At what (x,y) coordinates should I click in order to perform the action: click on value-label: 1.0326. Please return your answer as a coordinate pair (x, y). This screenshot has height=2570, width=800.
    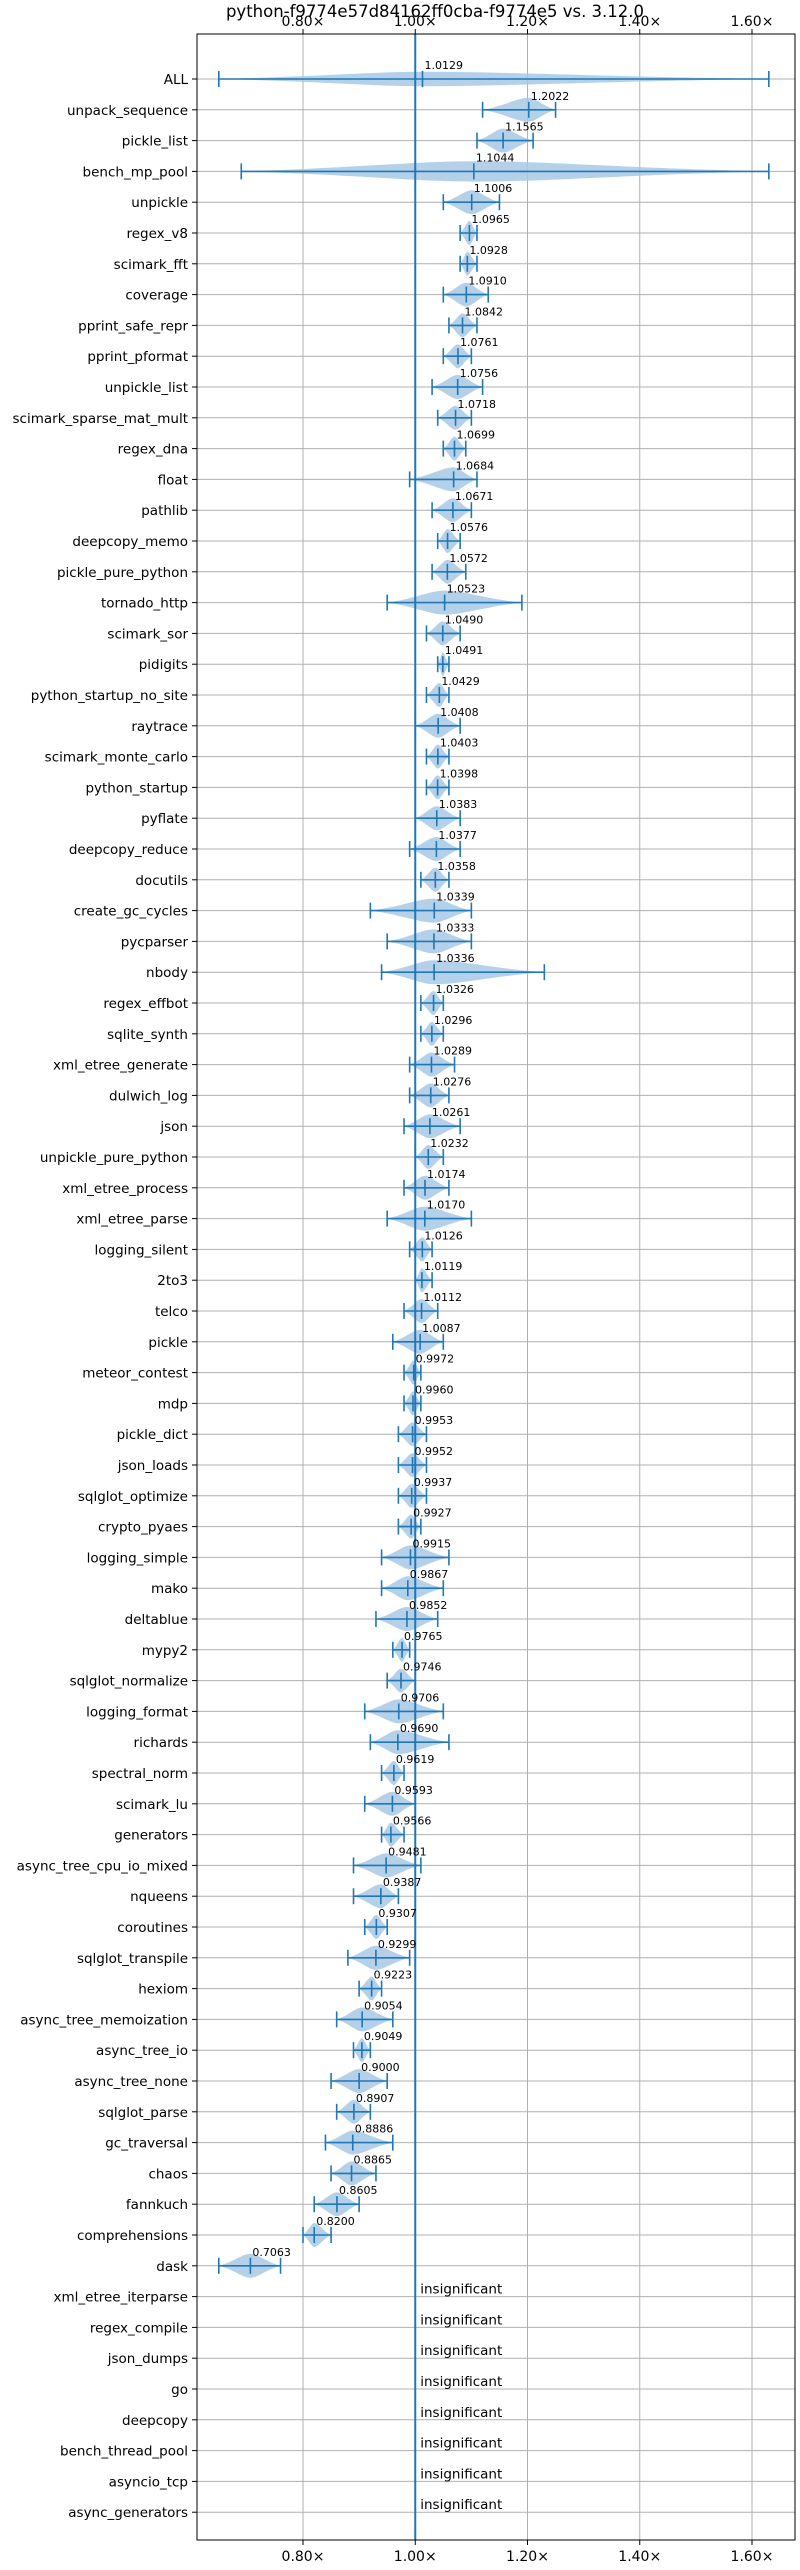
    Looking at the image, I should click on (455, 989).